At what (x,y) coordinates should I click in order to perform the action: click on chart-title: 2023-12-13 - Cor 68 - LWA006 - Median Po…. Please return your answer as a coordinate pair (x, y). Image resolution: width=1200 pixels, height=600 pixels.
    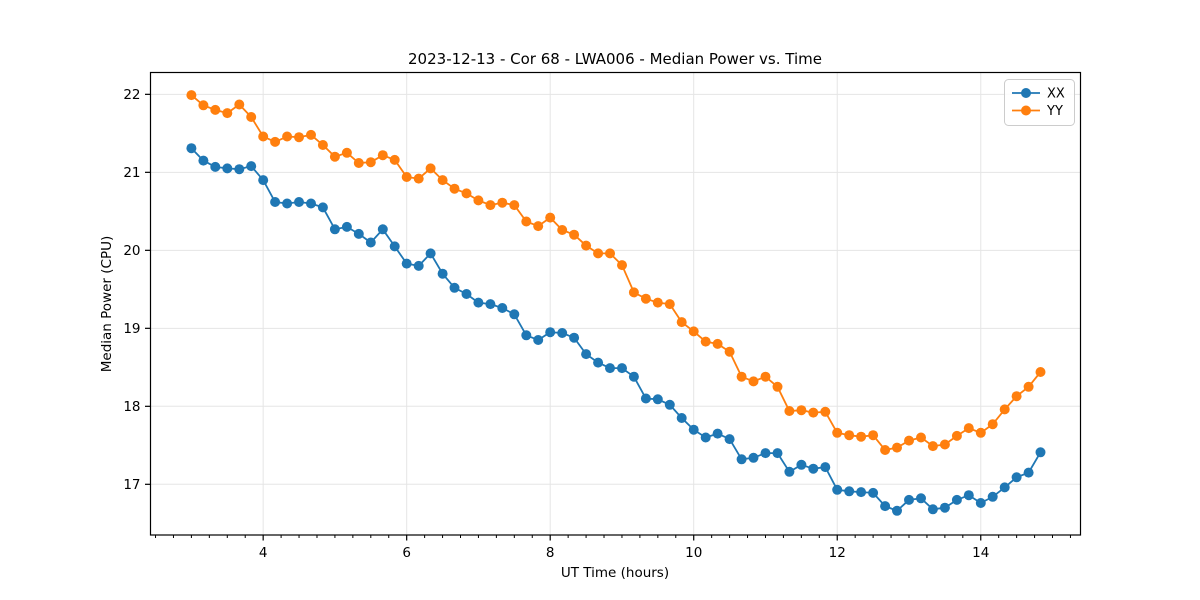
    Looking at the image, I should click on (615, 59).